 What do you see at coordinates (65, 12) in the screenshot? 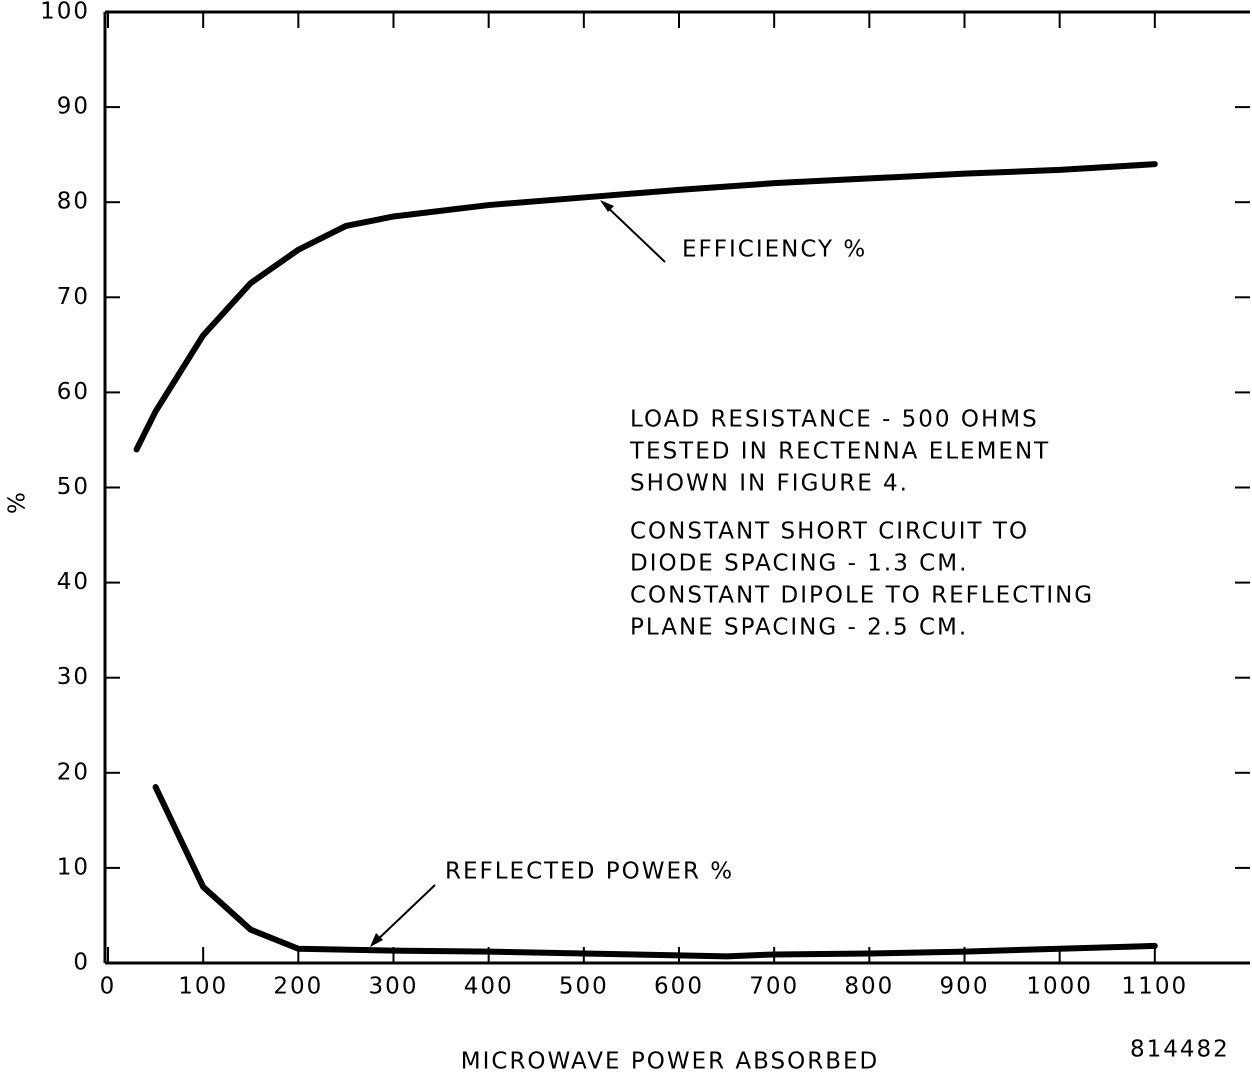
I see `y-tick-label: 100` at bounding box center [65, 12].